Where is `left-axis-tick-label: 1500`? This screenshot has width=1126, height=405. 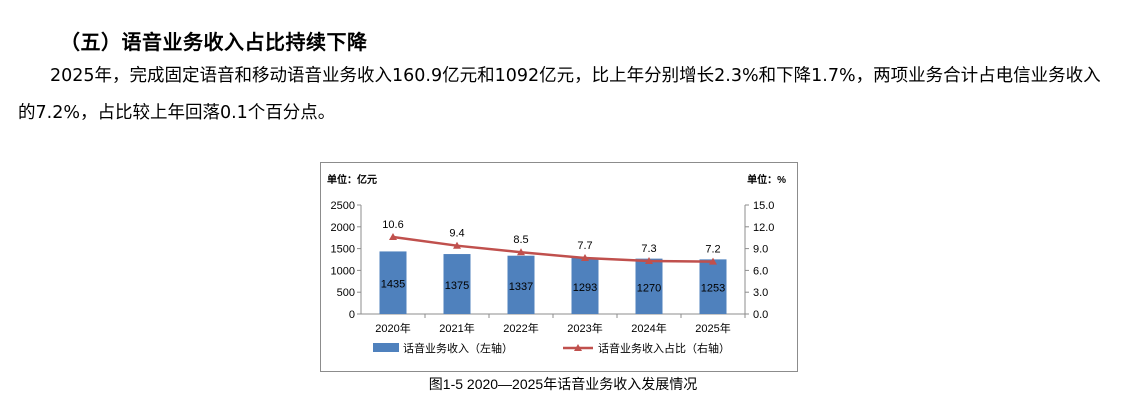 left-axis-tick-label: 1500 is located at coordinates (343, 250).